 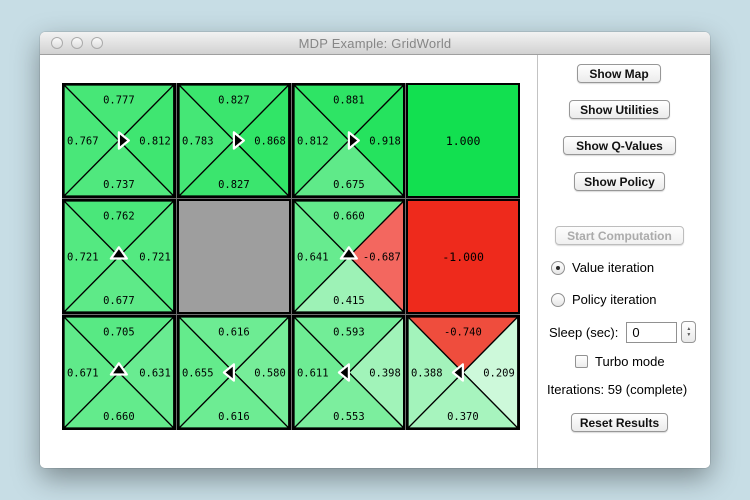 I want to click on window-title: MDP Example: GridWorld, so click(x=375, y=43).